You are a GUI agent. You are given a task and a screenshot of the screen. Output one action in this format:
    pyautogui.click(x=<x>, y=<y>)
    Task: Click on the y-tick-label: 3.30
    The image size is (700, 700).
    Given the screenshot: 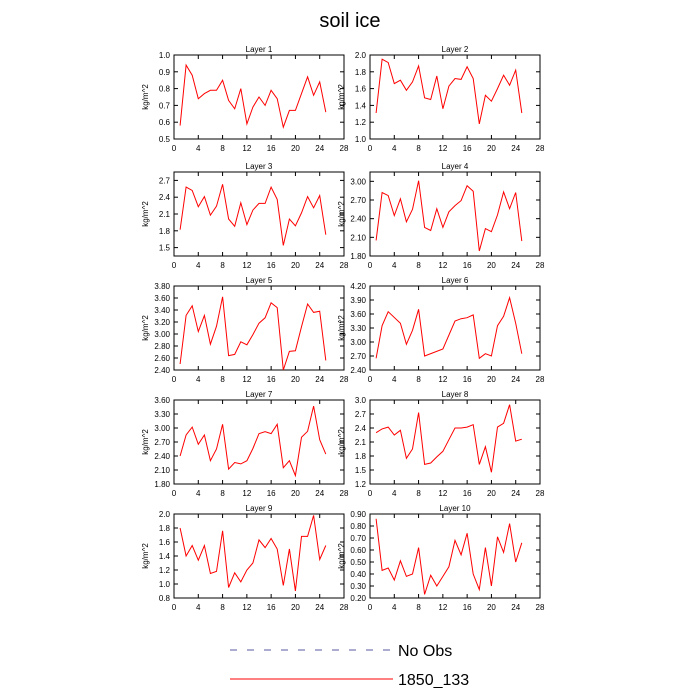 What is the action you would take?
    pyautogui.click(x=162, y=414)
    